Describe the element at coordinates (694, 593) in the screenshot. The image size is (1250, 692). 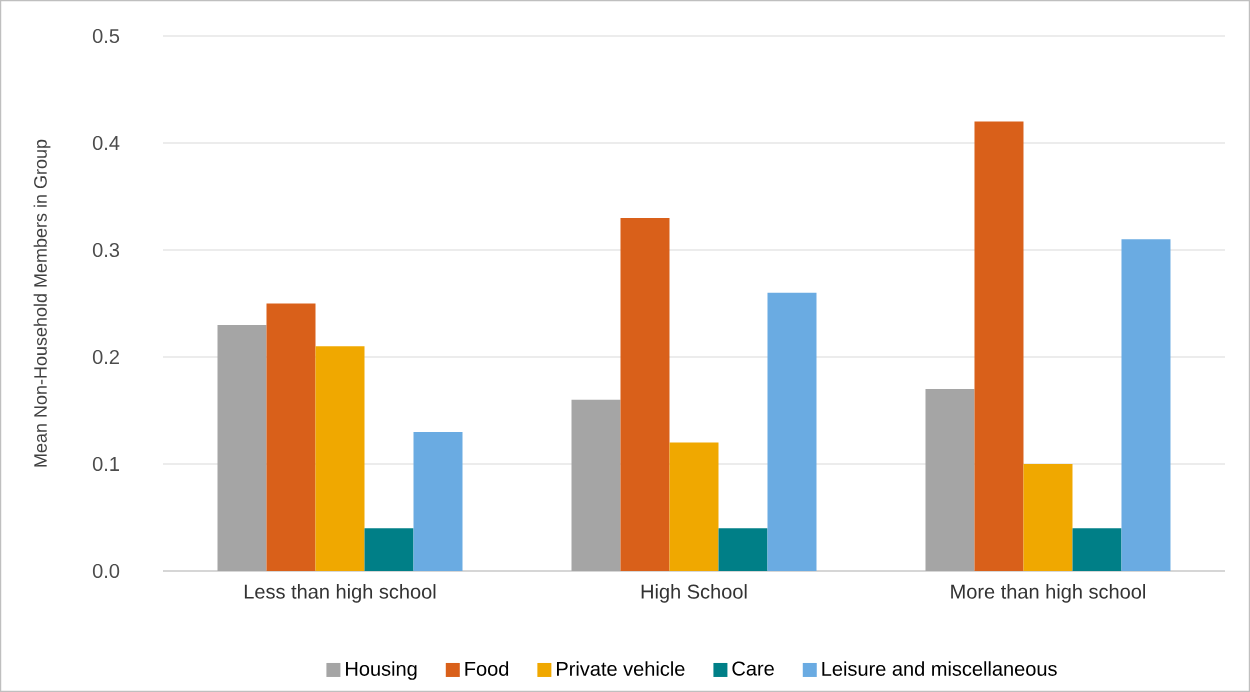
I see `x-tick-label: High School` at that location.